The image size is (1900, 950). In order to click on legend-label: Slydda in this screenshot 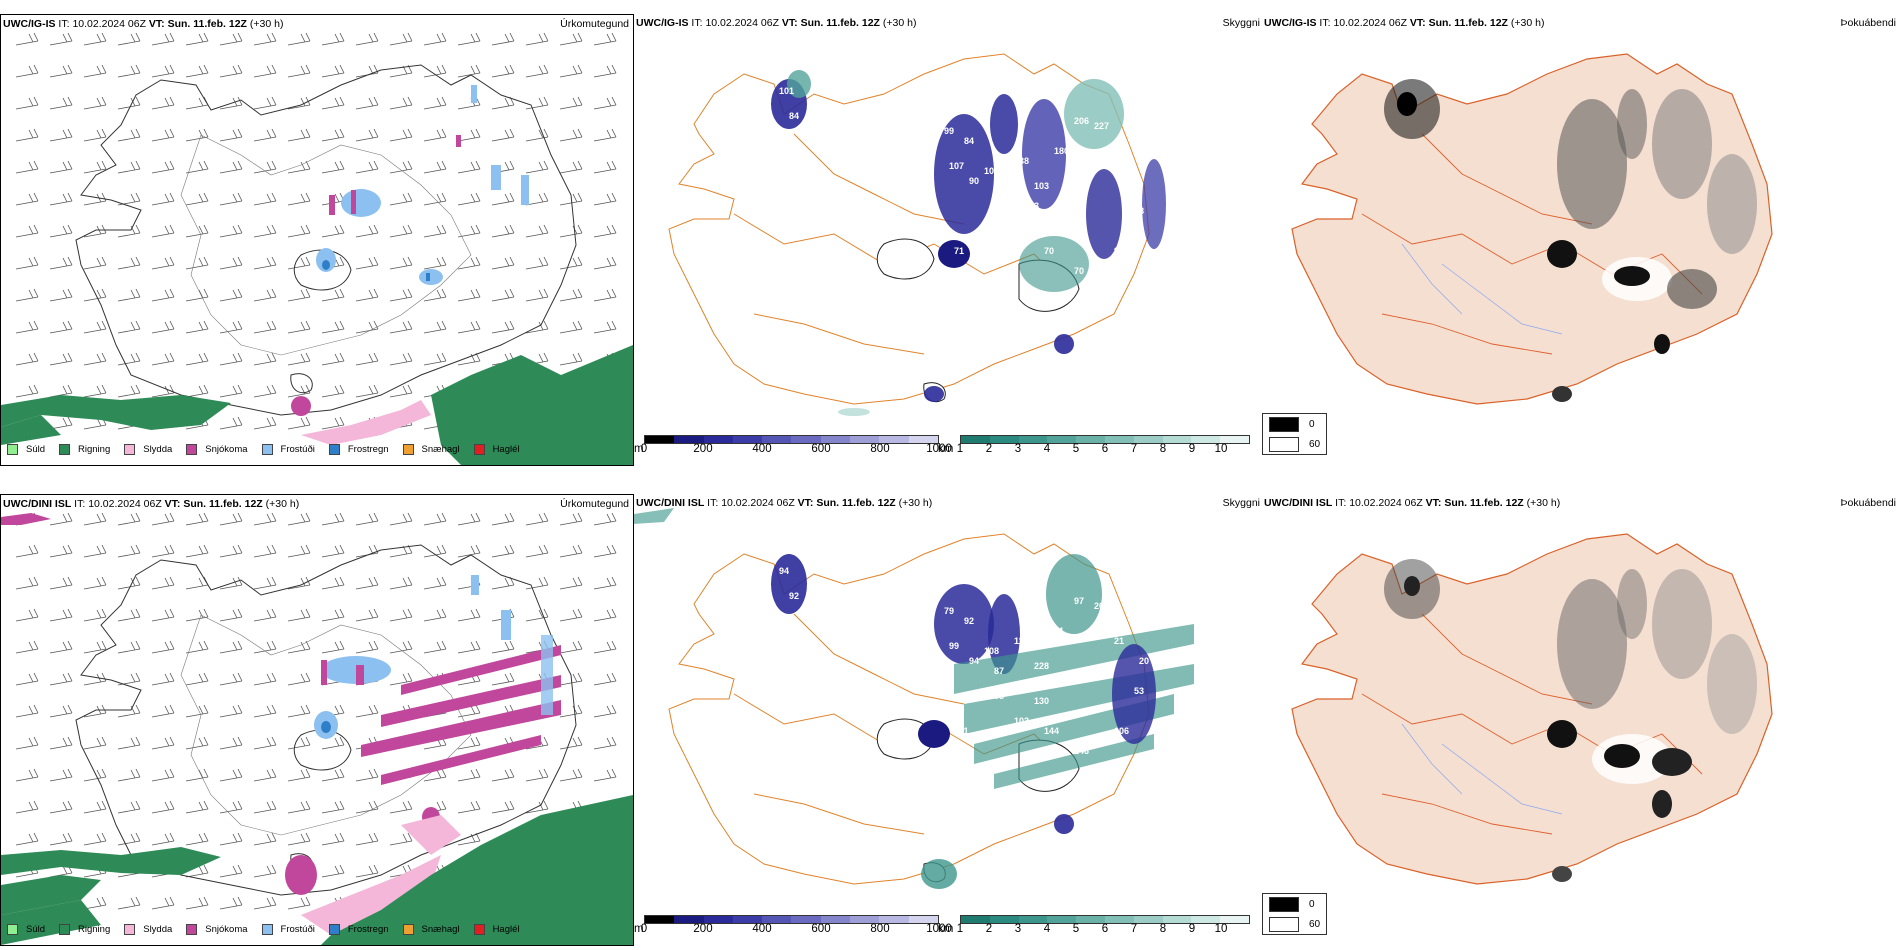, I will do `click(158, 449)`.